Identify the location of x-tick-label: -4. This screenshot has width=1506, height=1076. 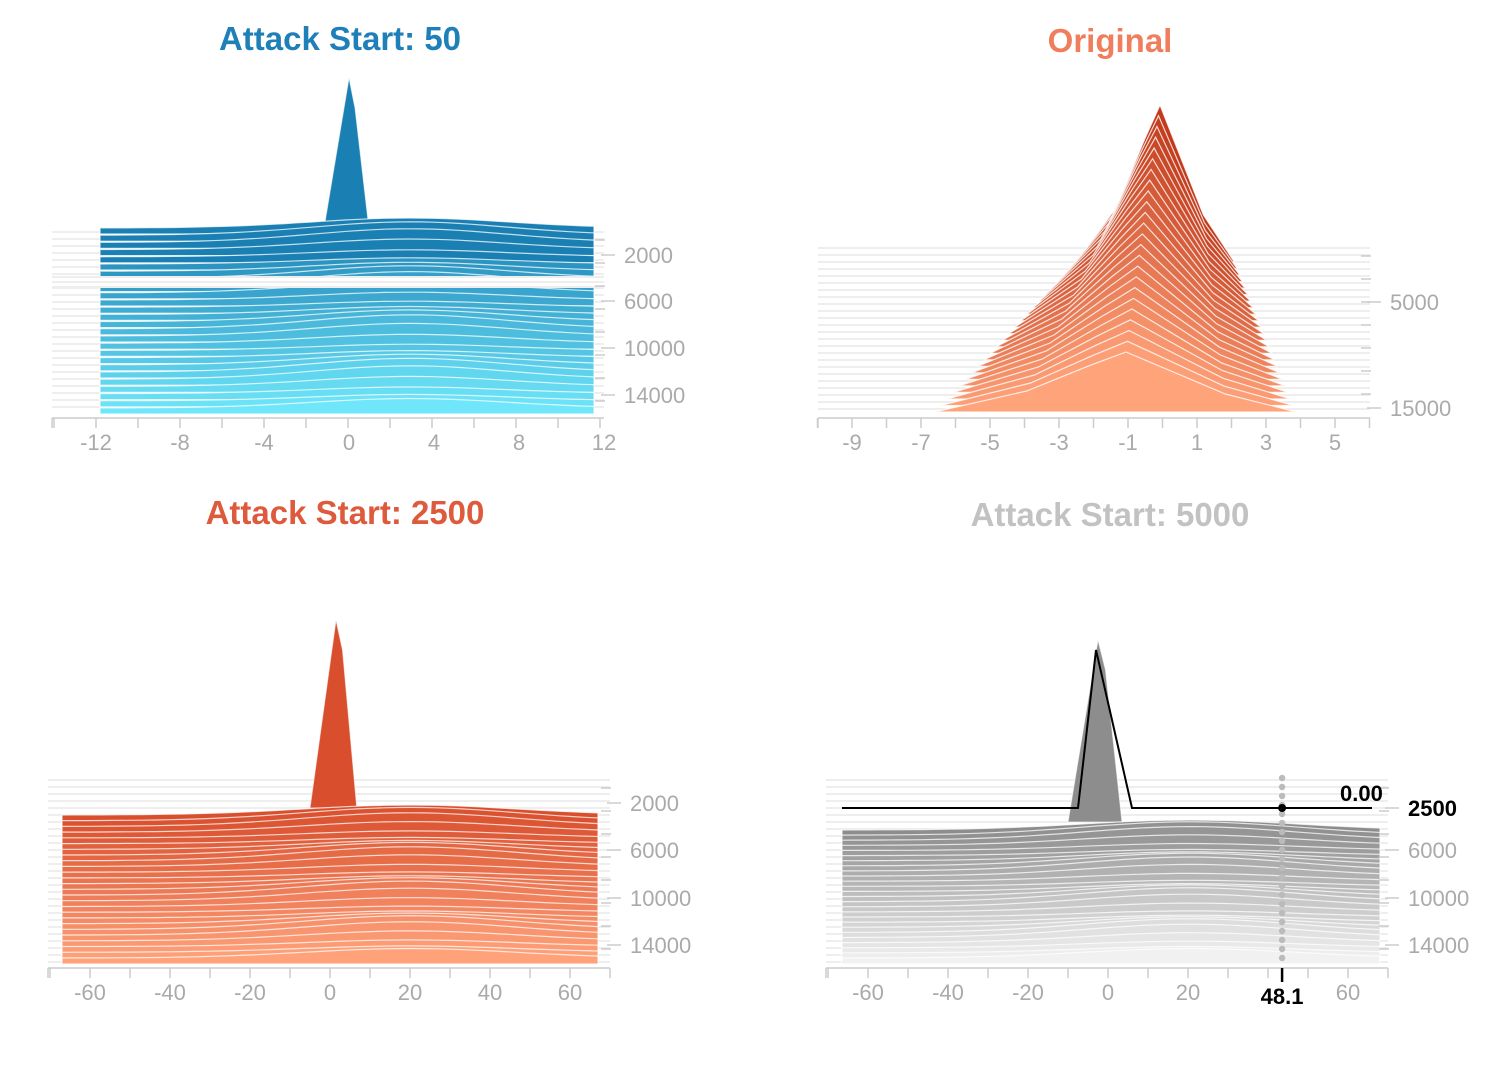
(264, 442).